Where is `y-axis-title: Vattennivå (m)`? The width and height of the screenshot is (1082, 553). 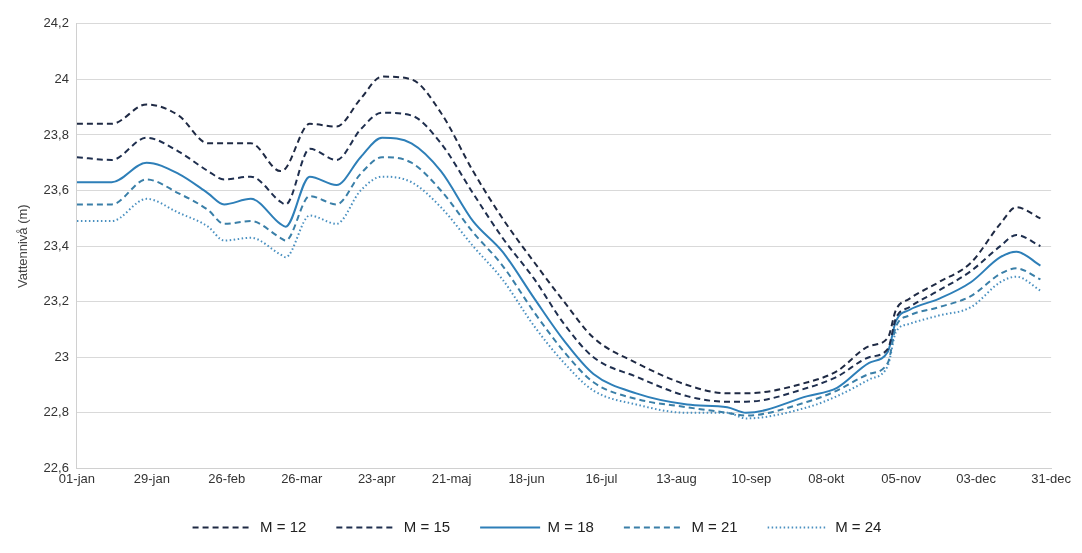 y-axis-title: Vattennivå (m) is located at coordinates (23, 246).